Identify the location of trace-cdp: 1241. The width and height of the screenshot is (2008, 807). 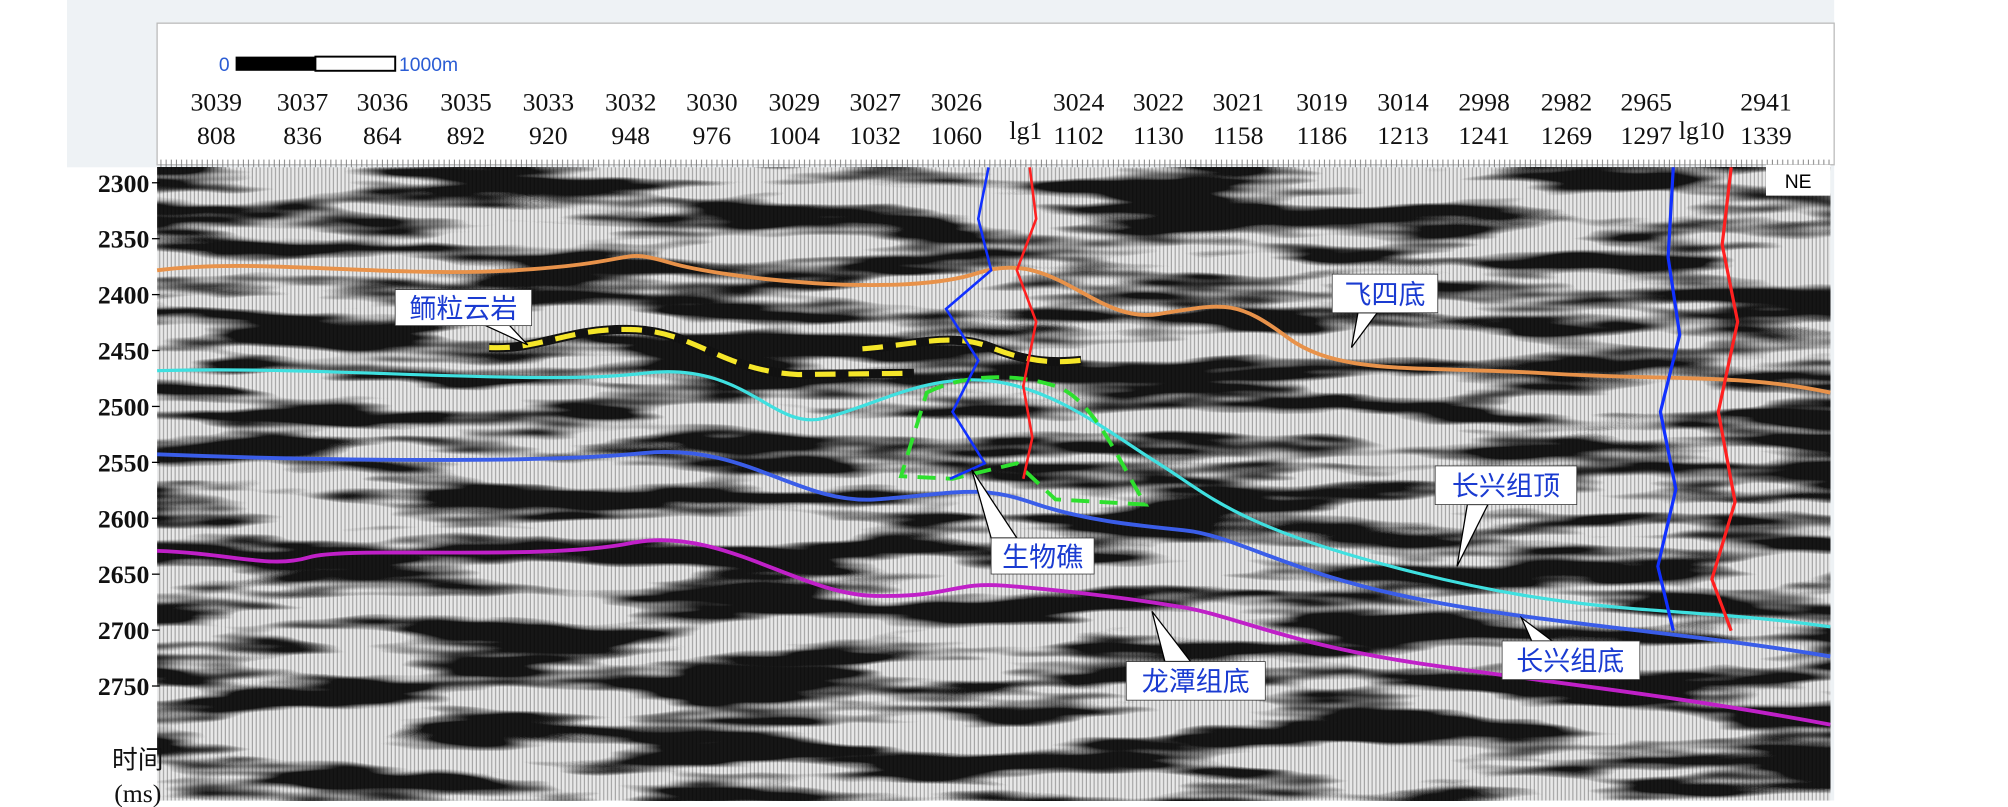
(1483, 135).